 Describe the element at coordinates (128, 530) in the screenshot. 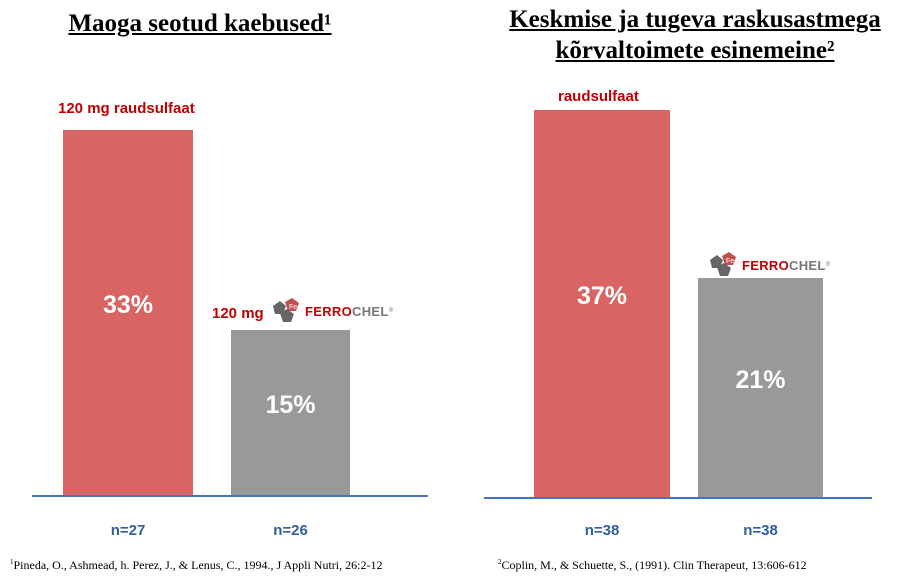

I see `n-label: n=27` at that location.